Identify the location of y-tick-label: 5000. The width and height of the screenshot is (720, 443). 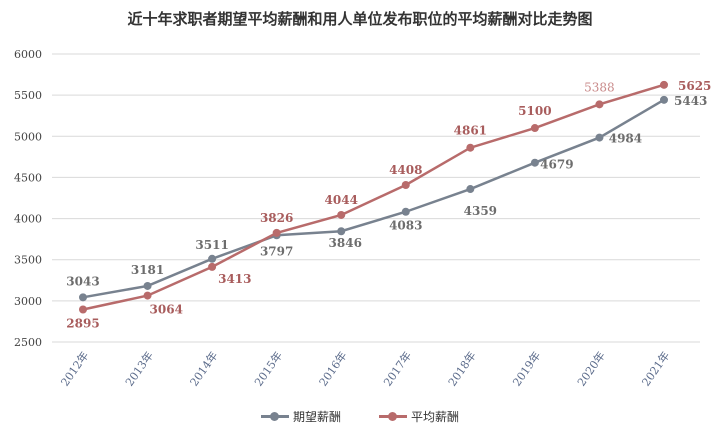
(28, 136).